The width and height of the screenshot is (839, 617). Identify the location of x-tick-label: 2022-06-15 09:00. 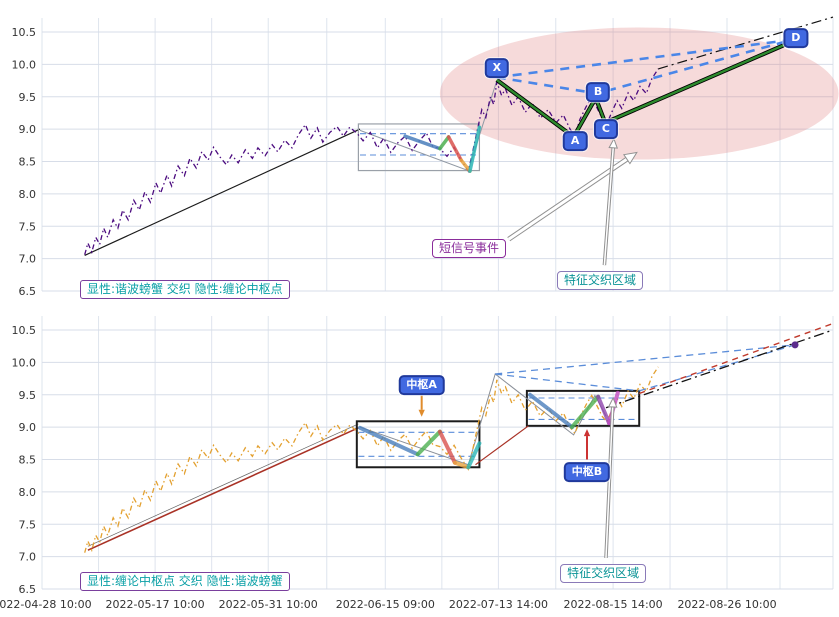
(385, 604).